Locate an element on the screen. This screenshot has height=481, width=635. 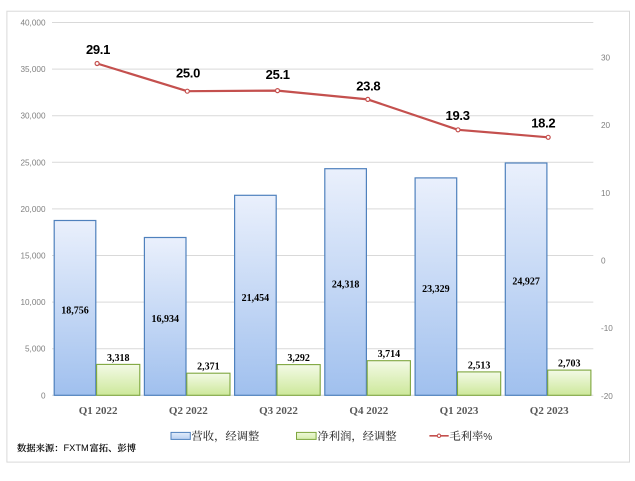
svg-text: 2,371 is located at coordinates (208, 367).